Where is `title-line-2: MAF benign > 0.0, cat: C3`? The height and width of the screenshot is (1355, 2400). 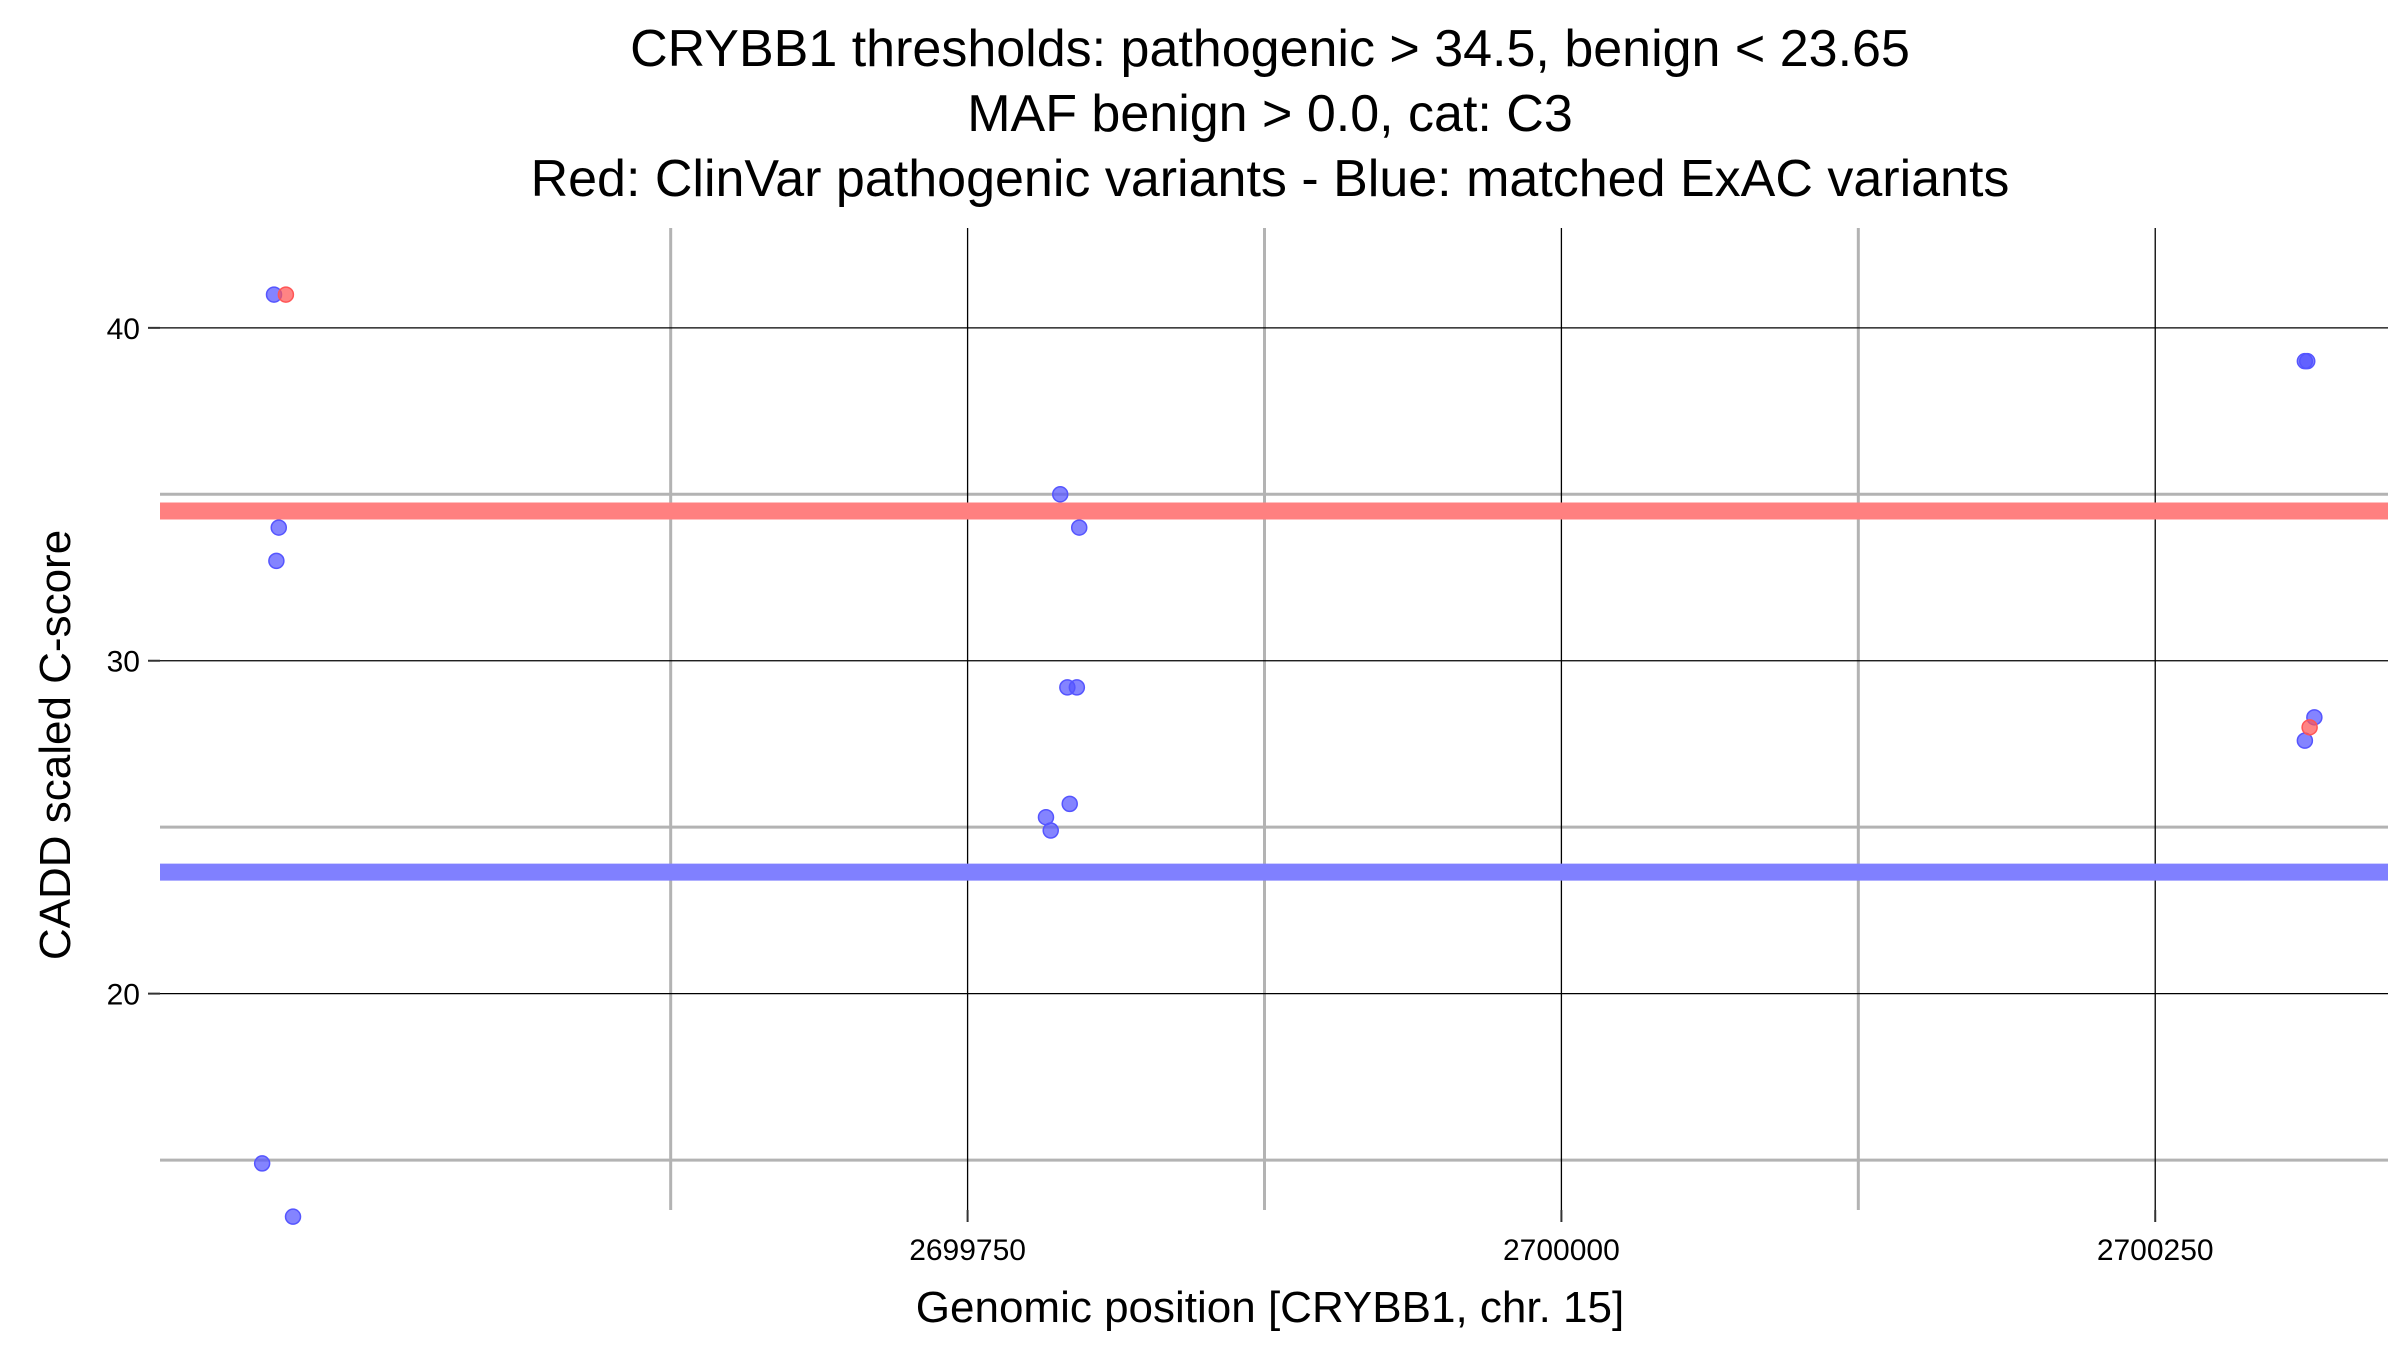 title-line-2: MAF benign > 0.0, cat: C3 is located at coordinates (1270, 114).